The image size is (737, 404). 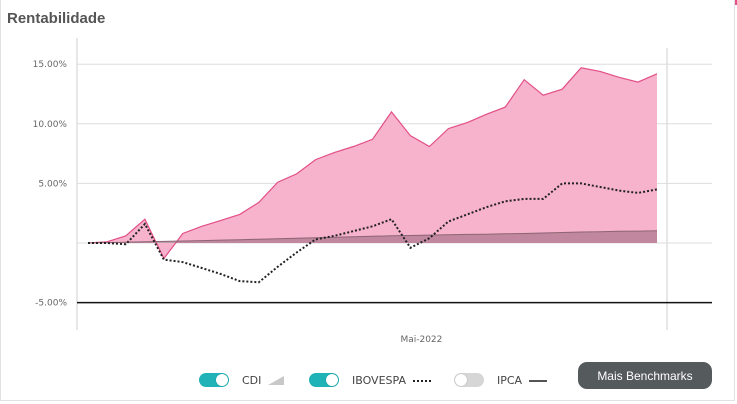 I want to click on more-benchmarks-button: Mais Benchmarks, so click(x=645, y=375).